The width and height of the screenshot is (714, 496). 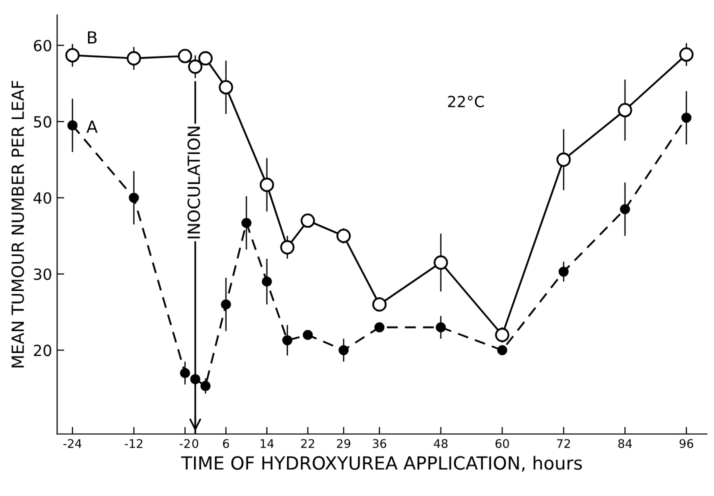 I want to click on x-tick-label: 72, so click(x=563, y=443).